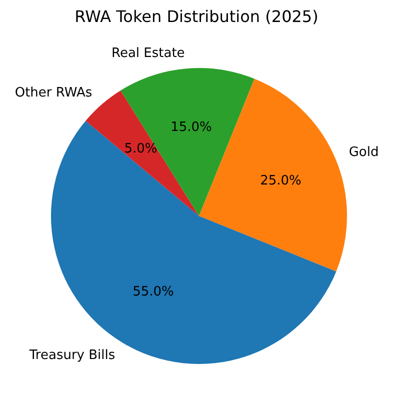 The image size is (393, 411). What do you see at coordinates (281, 181) in the screenshot?
I see `data-label: 25.0%` at bounding box center [281, 181].